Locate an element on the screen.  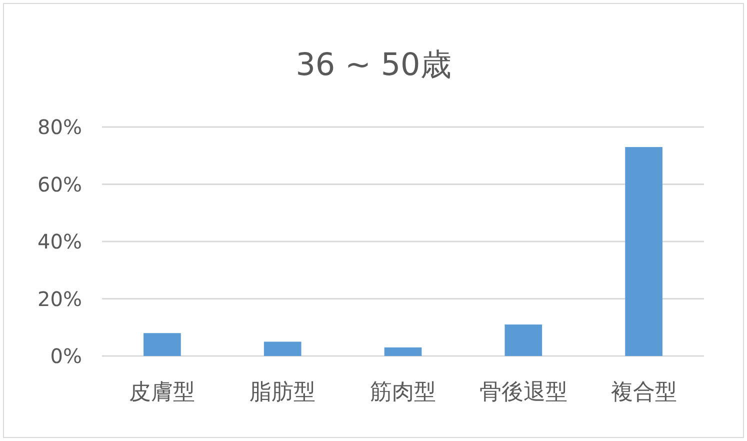
y-tick-label: 40% is located at coordinates (60, 242).